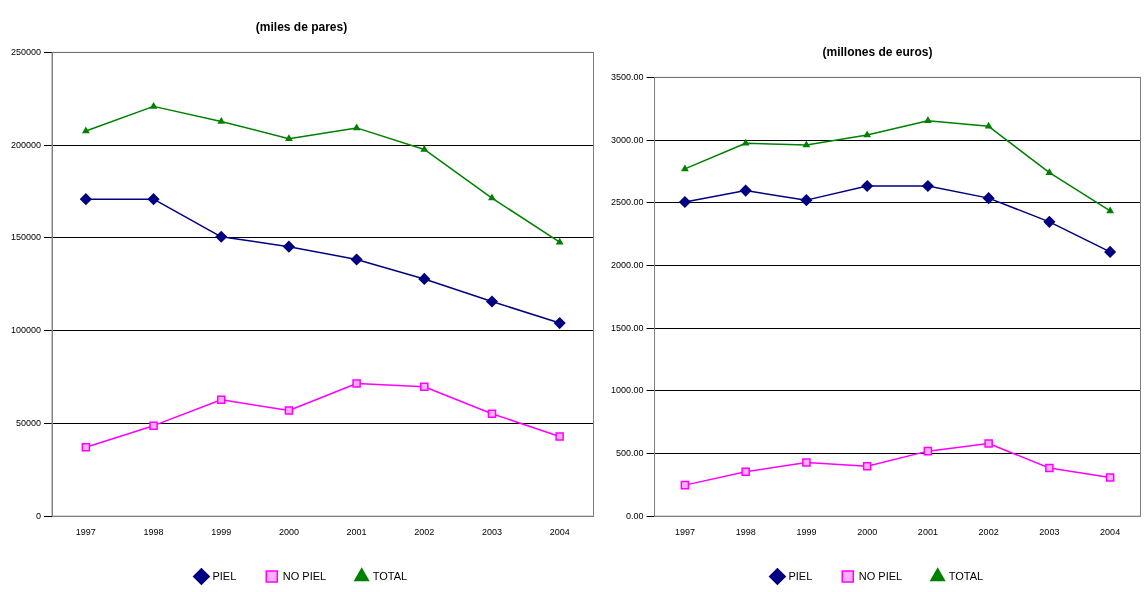 The height and width of the screenshot is (592, 1147). I want to click on y-tick-label: 200000, so click(26, 144).